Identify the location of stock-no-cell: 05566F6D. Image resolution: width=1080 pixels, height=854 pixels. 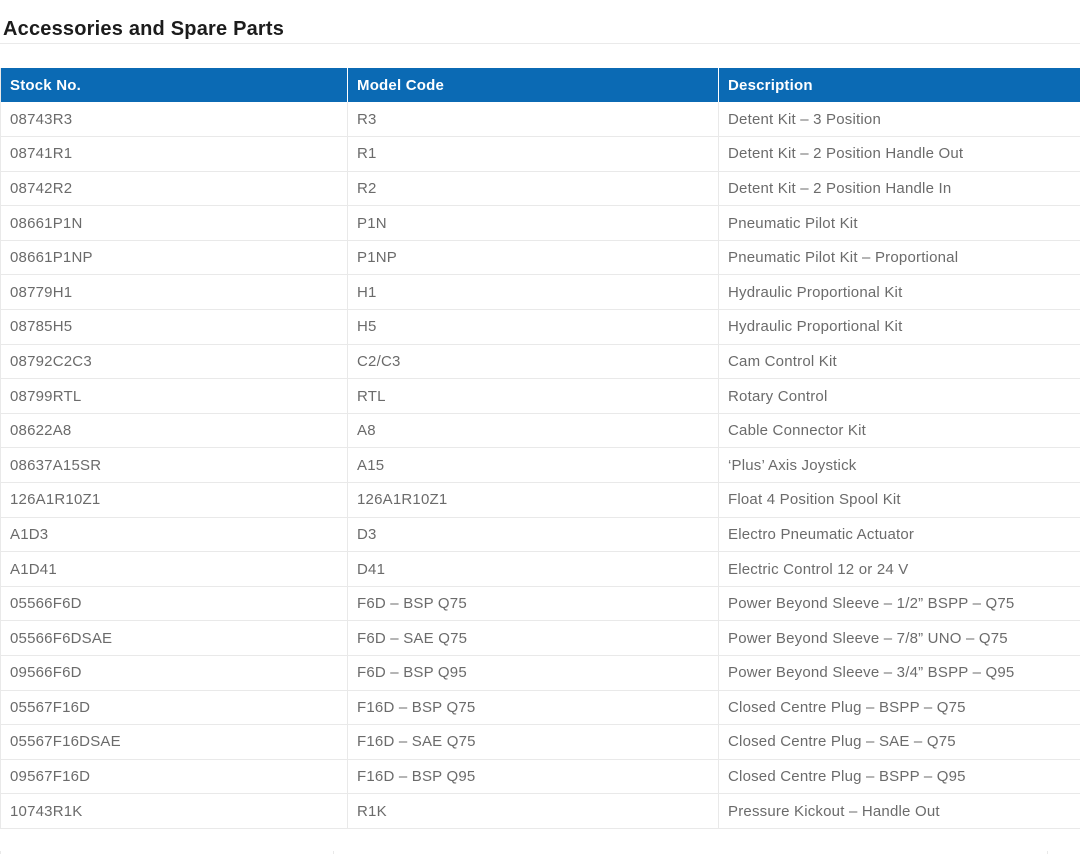
(174, 604).